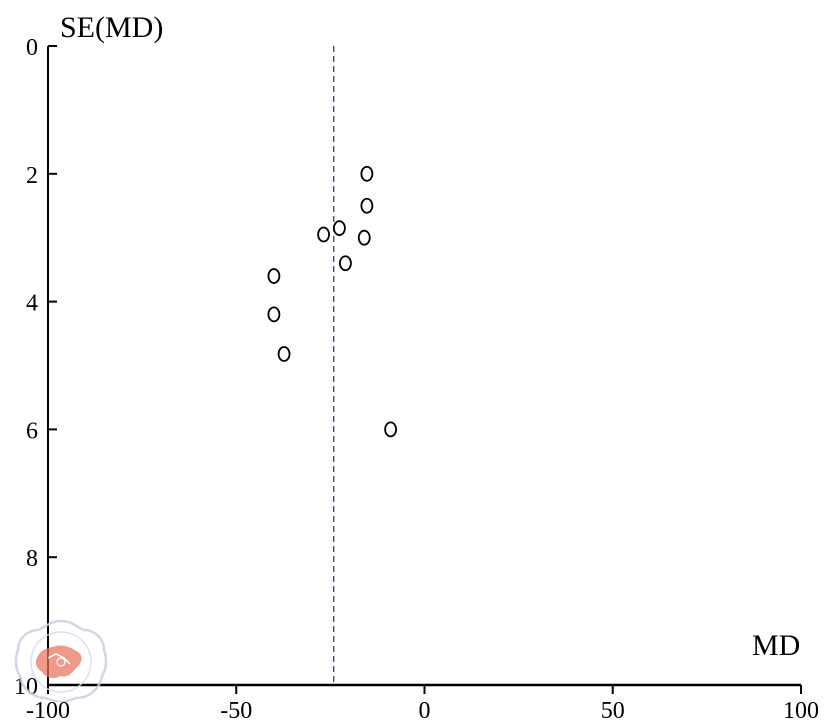  I want to click on x-tick-label: -100, so click(48, 711).